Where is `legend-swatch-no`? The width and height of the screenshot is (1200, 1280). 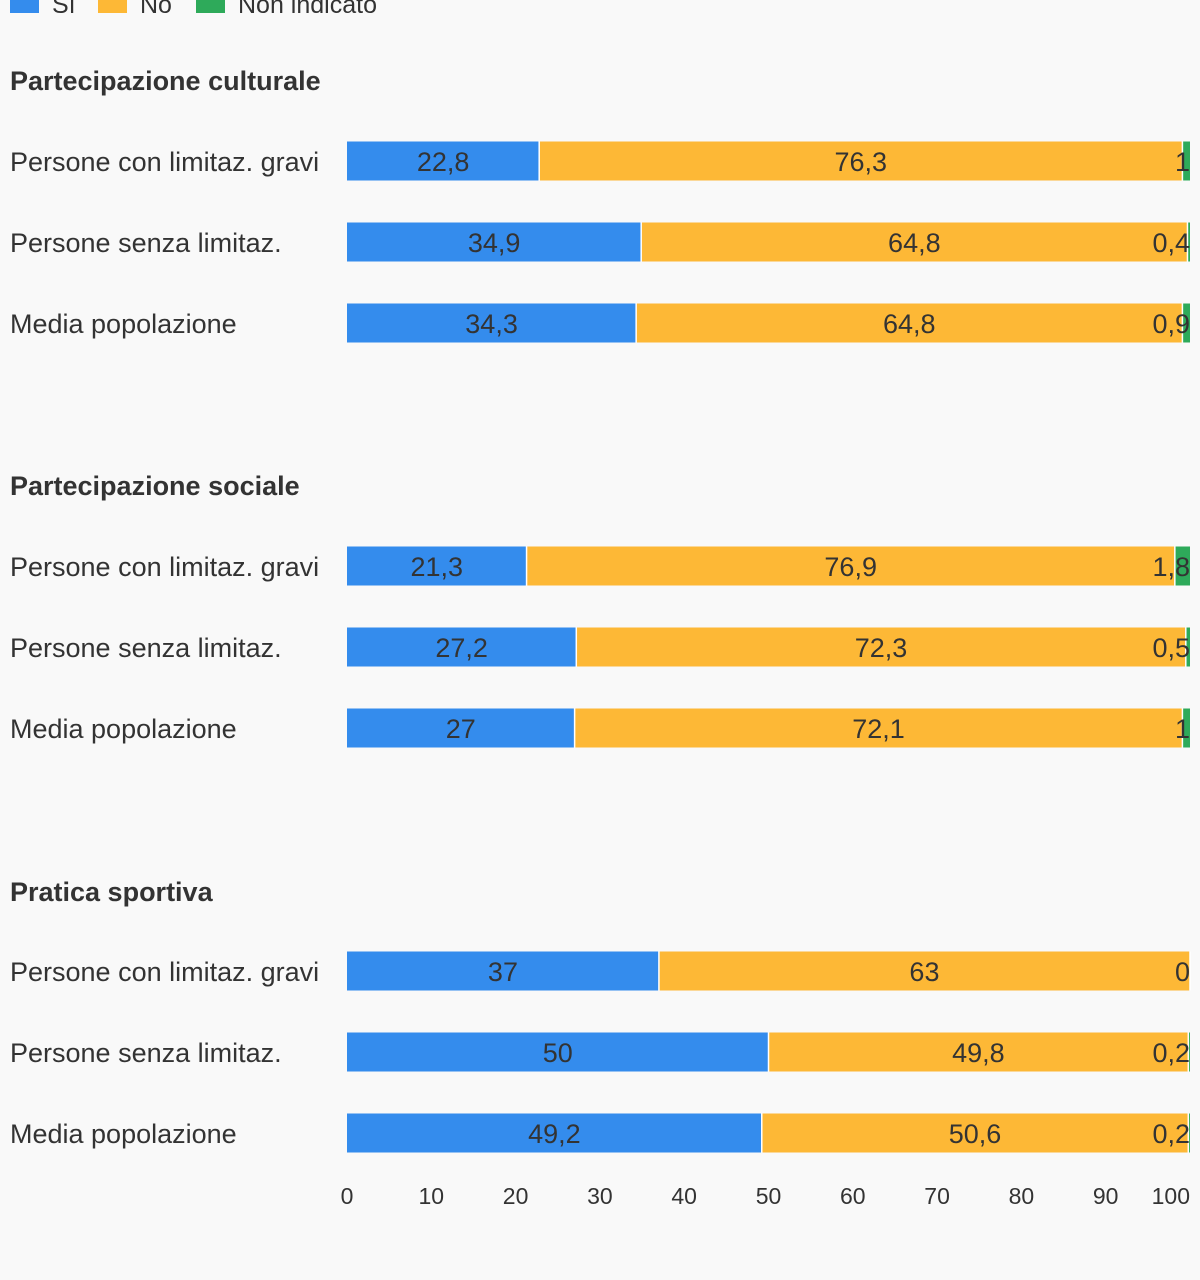 legend-swatch-no is located at coordinates (112, 6).